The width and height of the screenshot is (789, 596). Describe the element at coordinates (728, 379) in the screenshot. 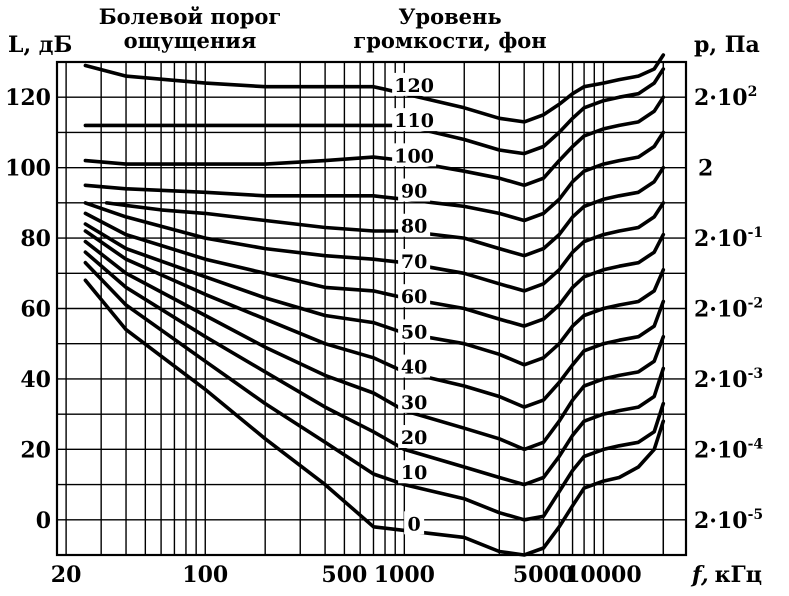

I see `right-tick-label: 2·10⁻³` at that location.